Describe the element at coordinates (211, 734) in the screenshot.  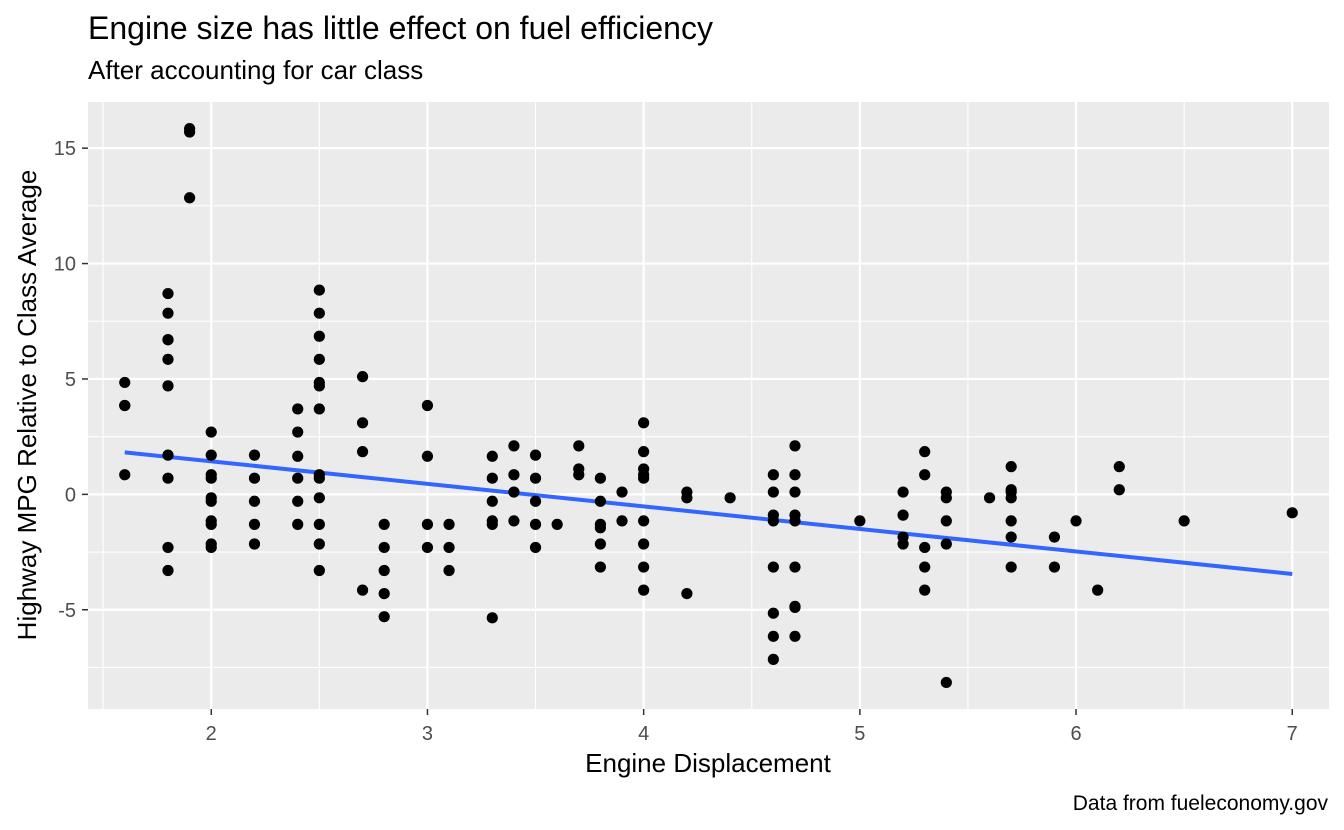
I see `x-tick-label: 2` at that location.